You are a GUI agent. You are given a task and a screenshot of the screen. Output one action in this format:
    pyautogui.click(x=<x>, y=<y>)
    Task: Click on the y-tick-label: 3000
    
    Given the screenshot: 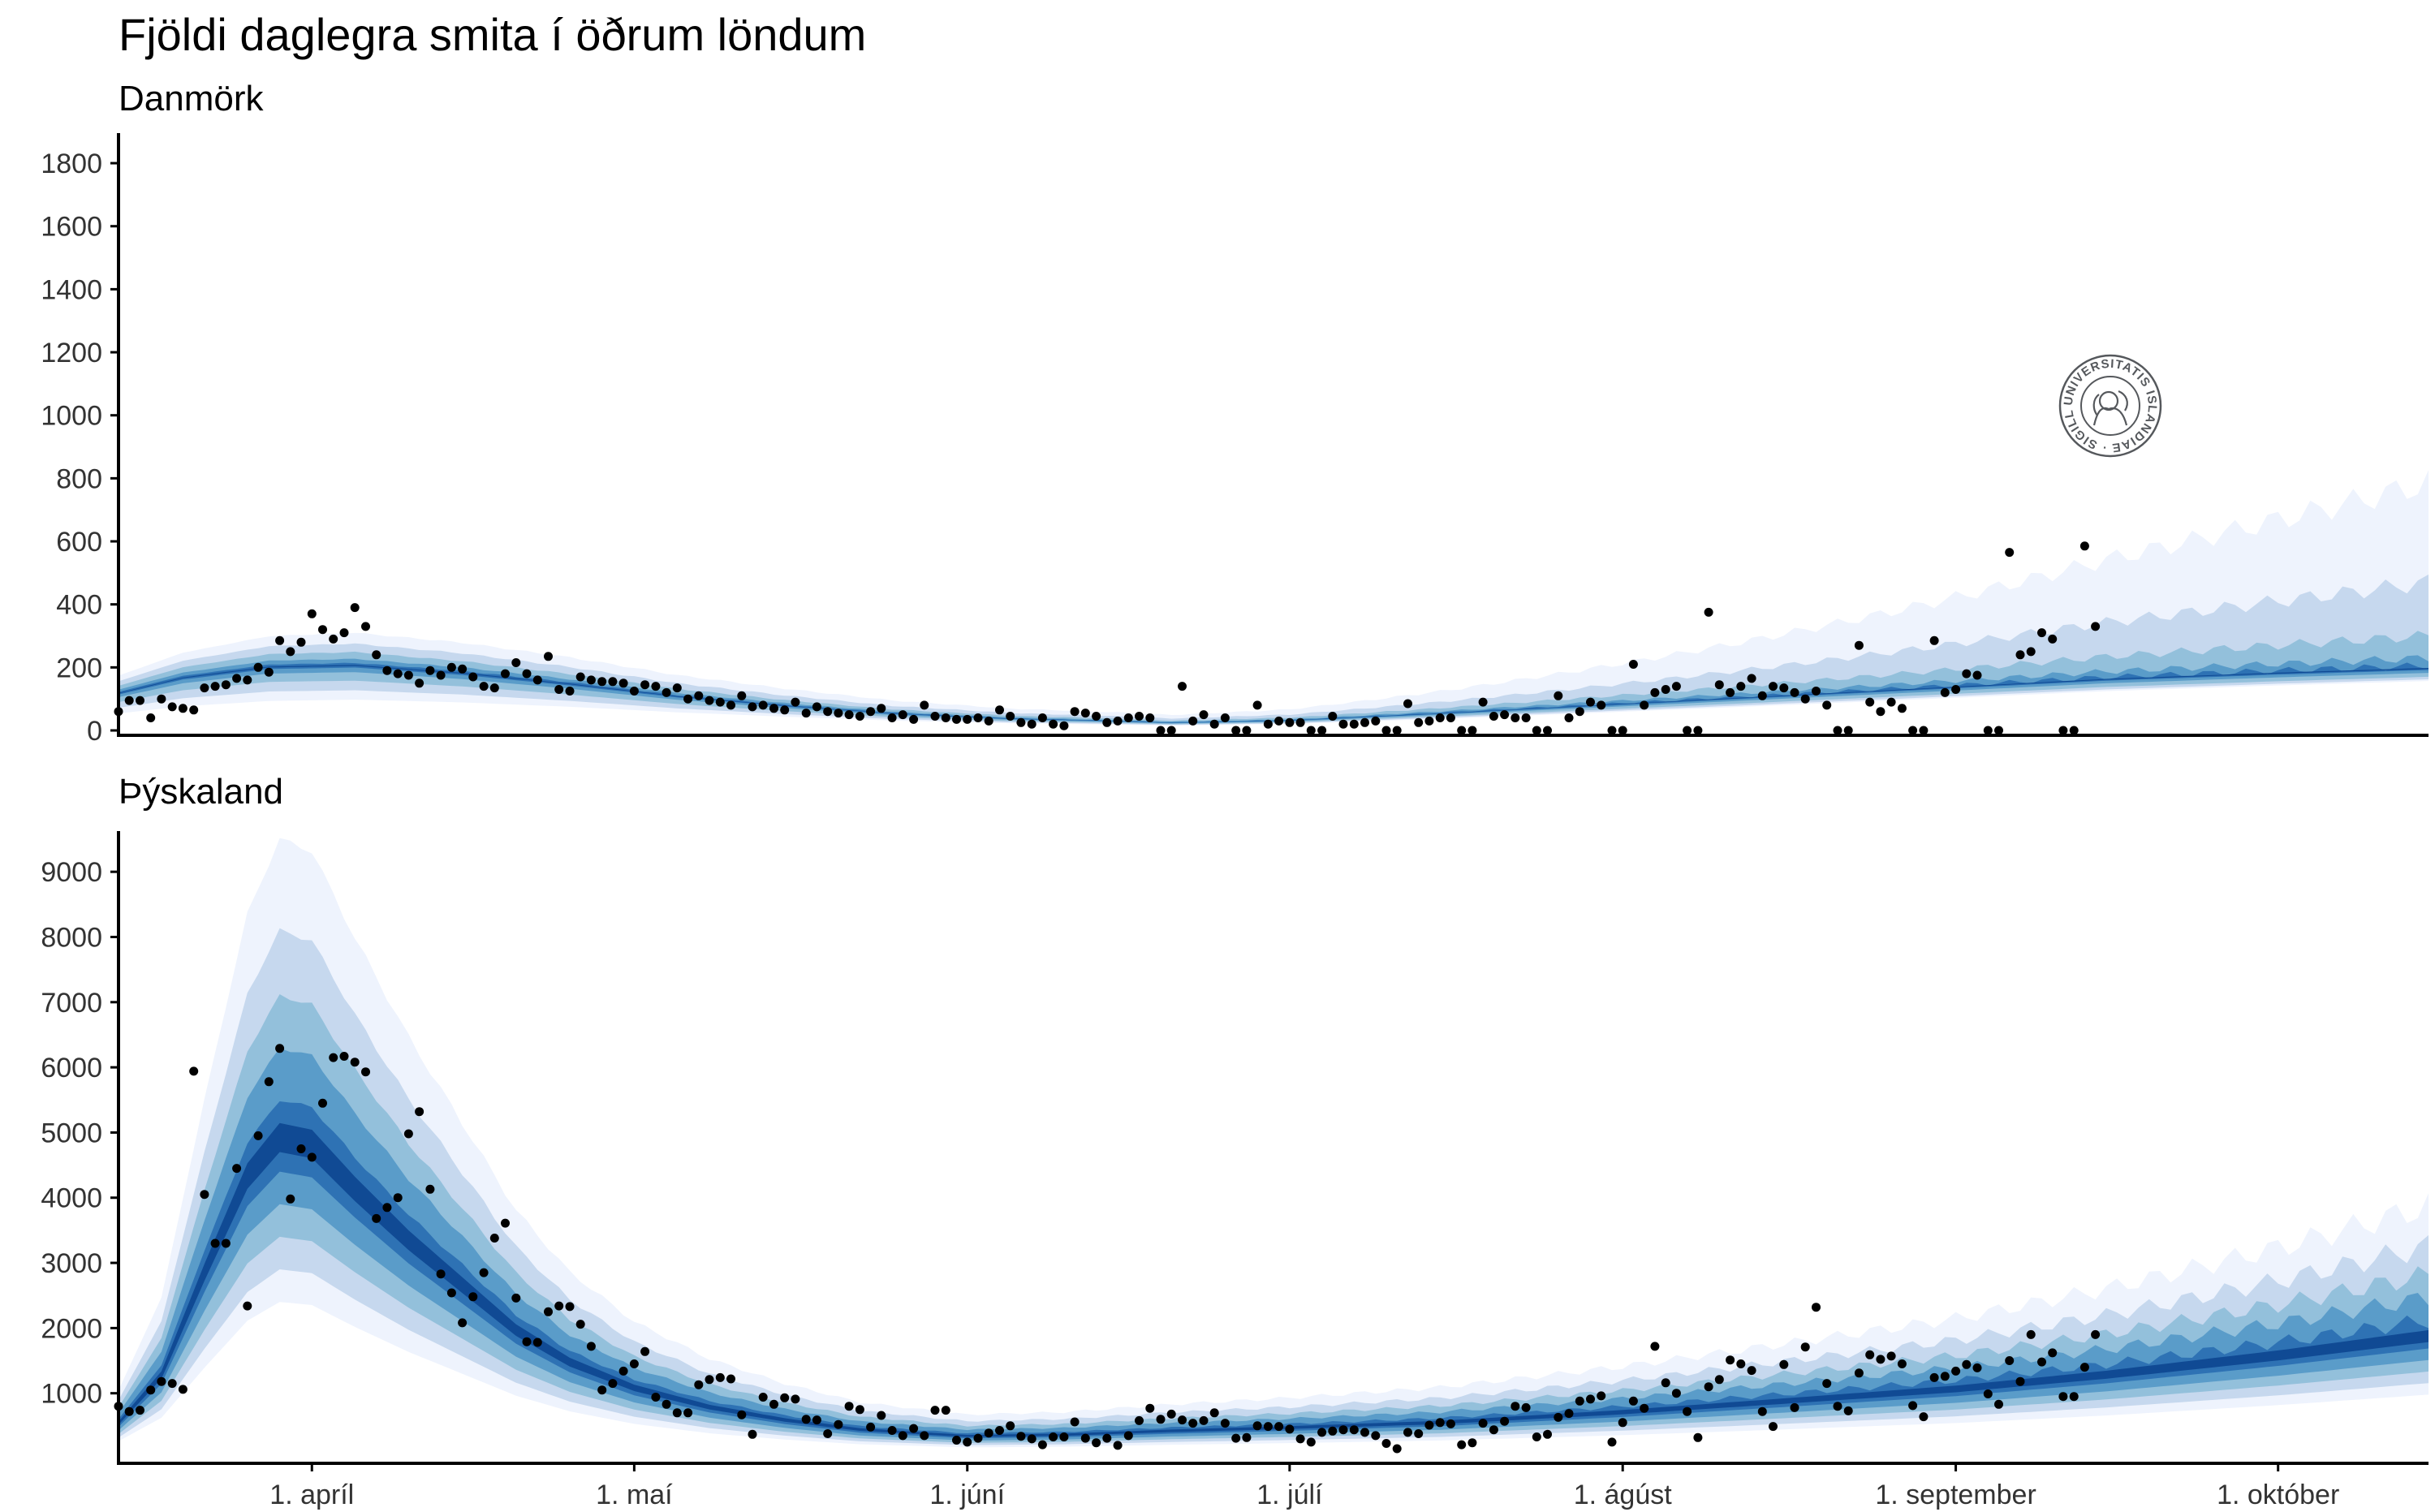 What is the action you would take?
    pyautogui.click(x=71, y=1263)
    